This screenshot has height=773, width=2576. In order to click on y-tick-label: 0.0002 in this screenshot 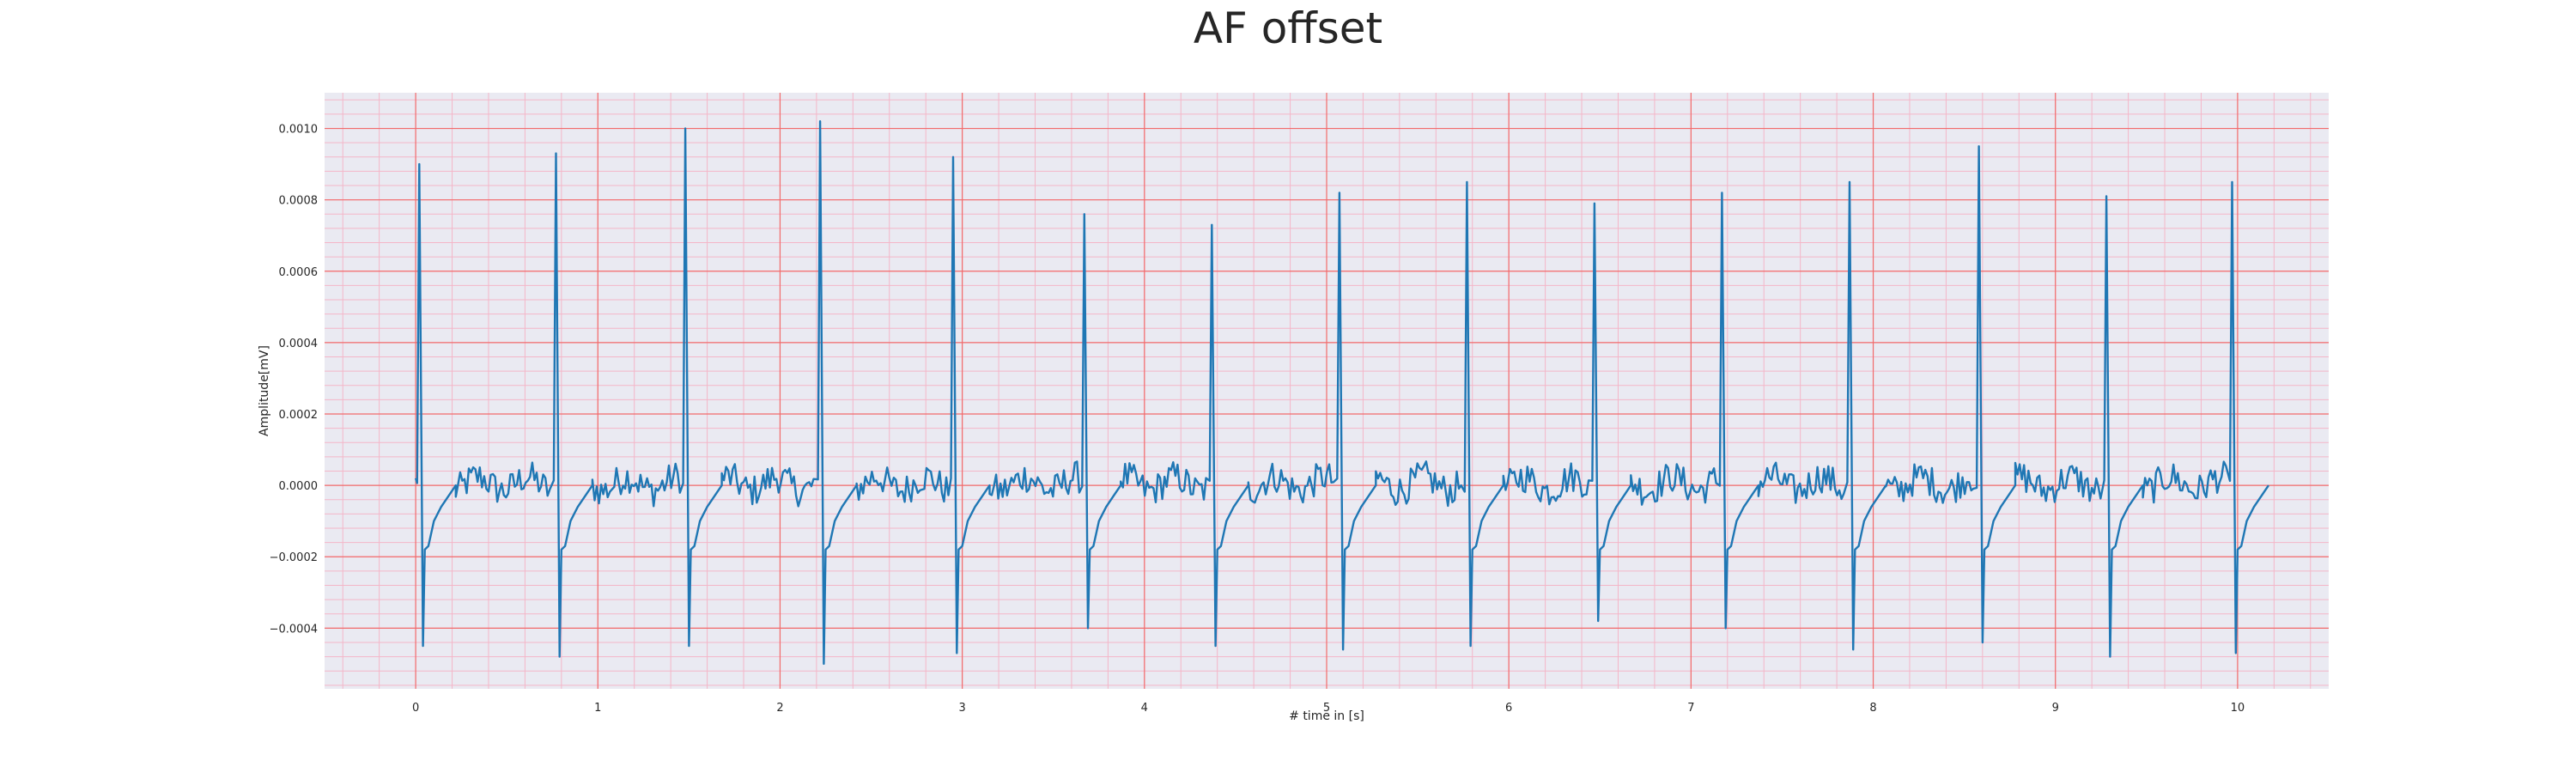, I will do `click(299, 415)`.